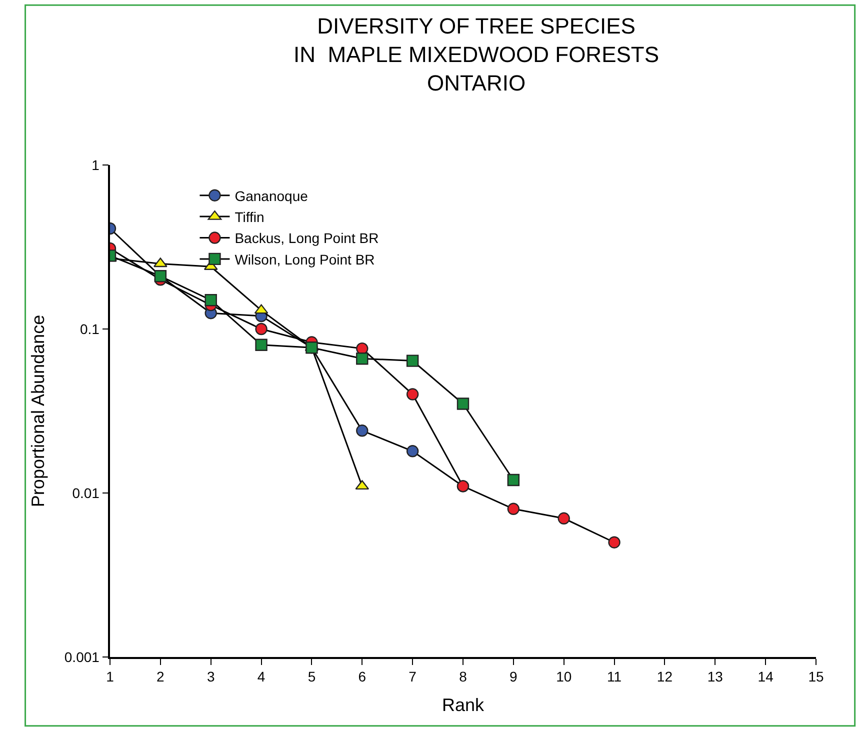 This screenshot has height=742, width=866. Describe the element at coordinates (463, 676) in the screenshot. I see `x-tick-label: 8` at that location.